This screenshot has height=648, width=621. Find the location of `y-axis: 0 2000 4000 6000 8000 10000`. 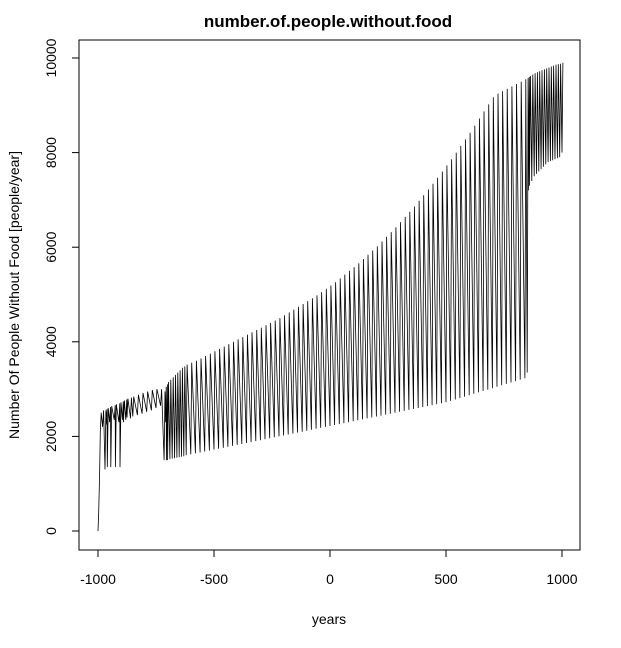

y-axis: 0 2000 4000 6000 8000 10000 is located at coordinates (61, 286).